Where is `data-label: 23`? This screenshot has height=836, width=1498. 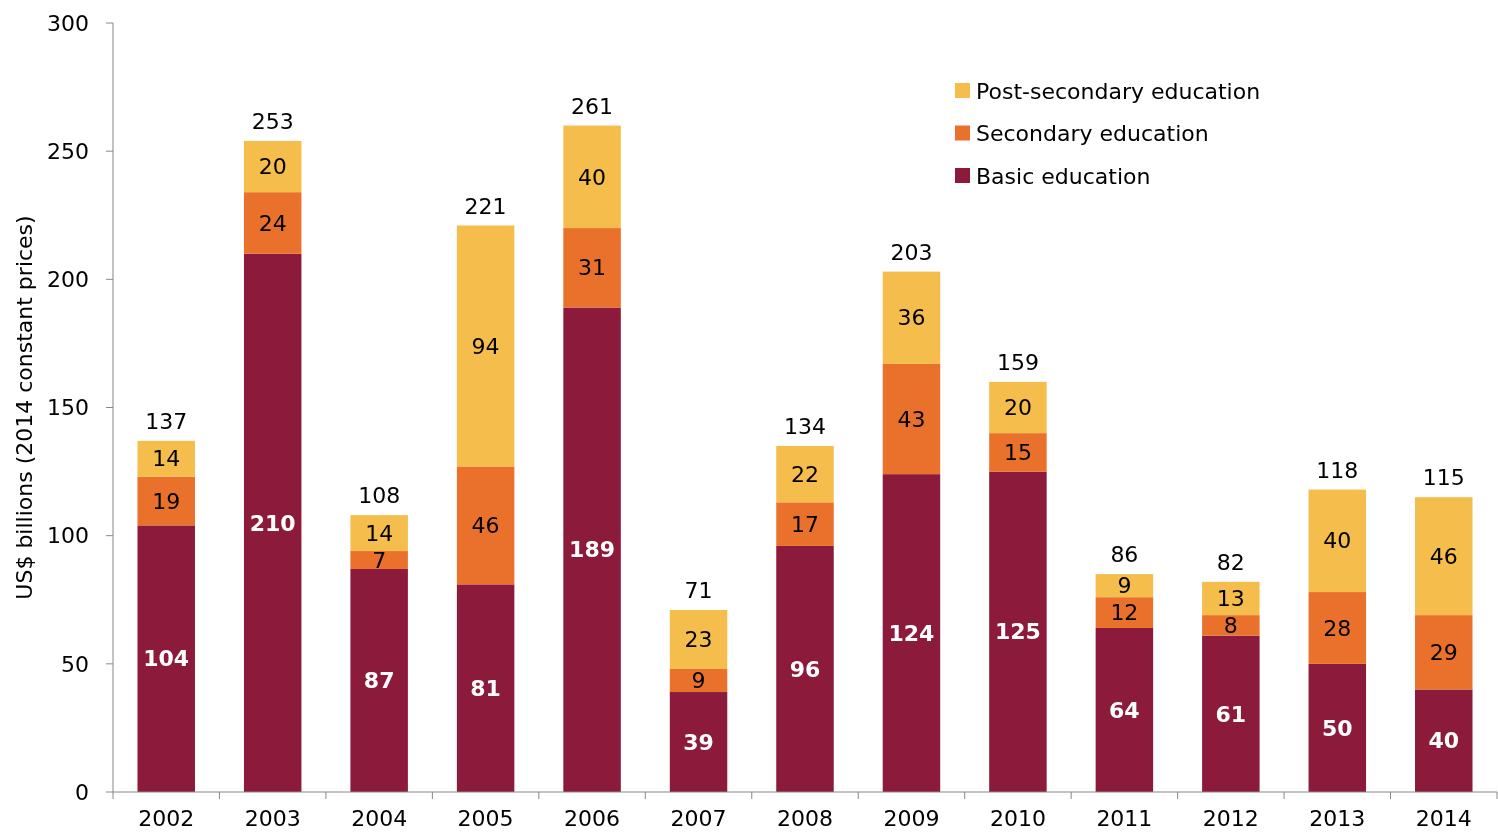 data-label: 23 is located at coordinates (698, 640).